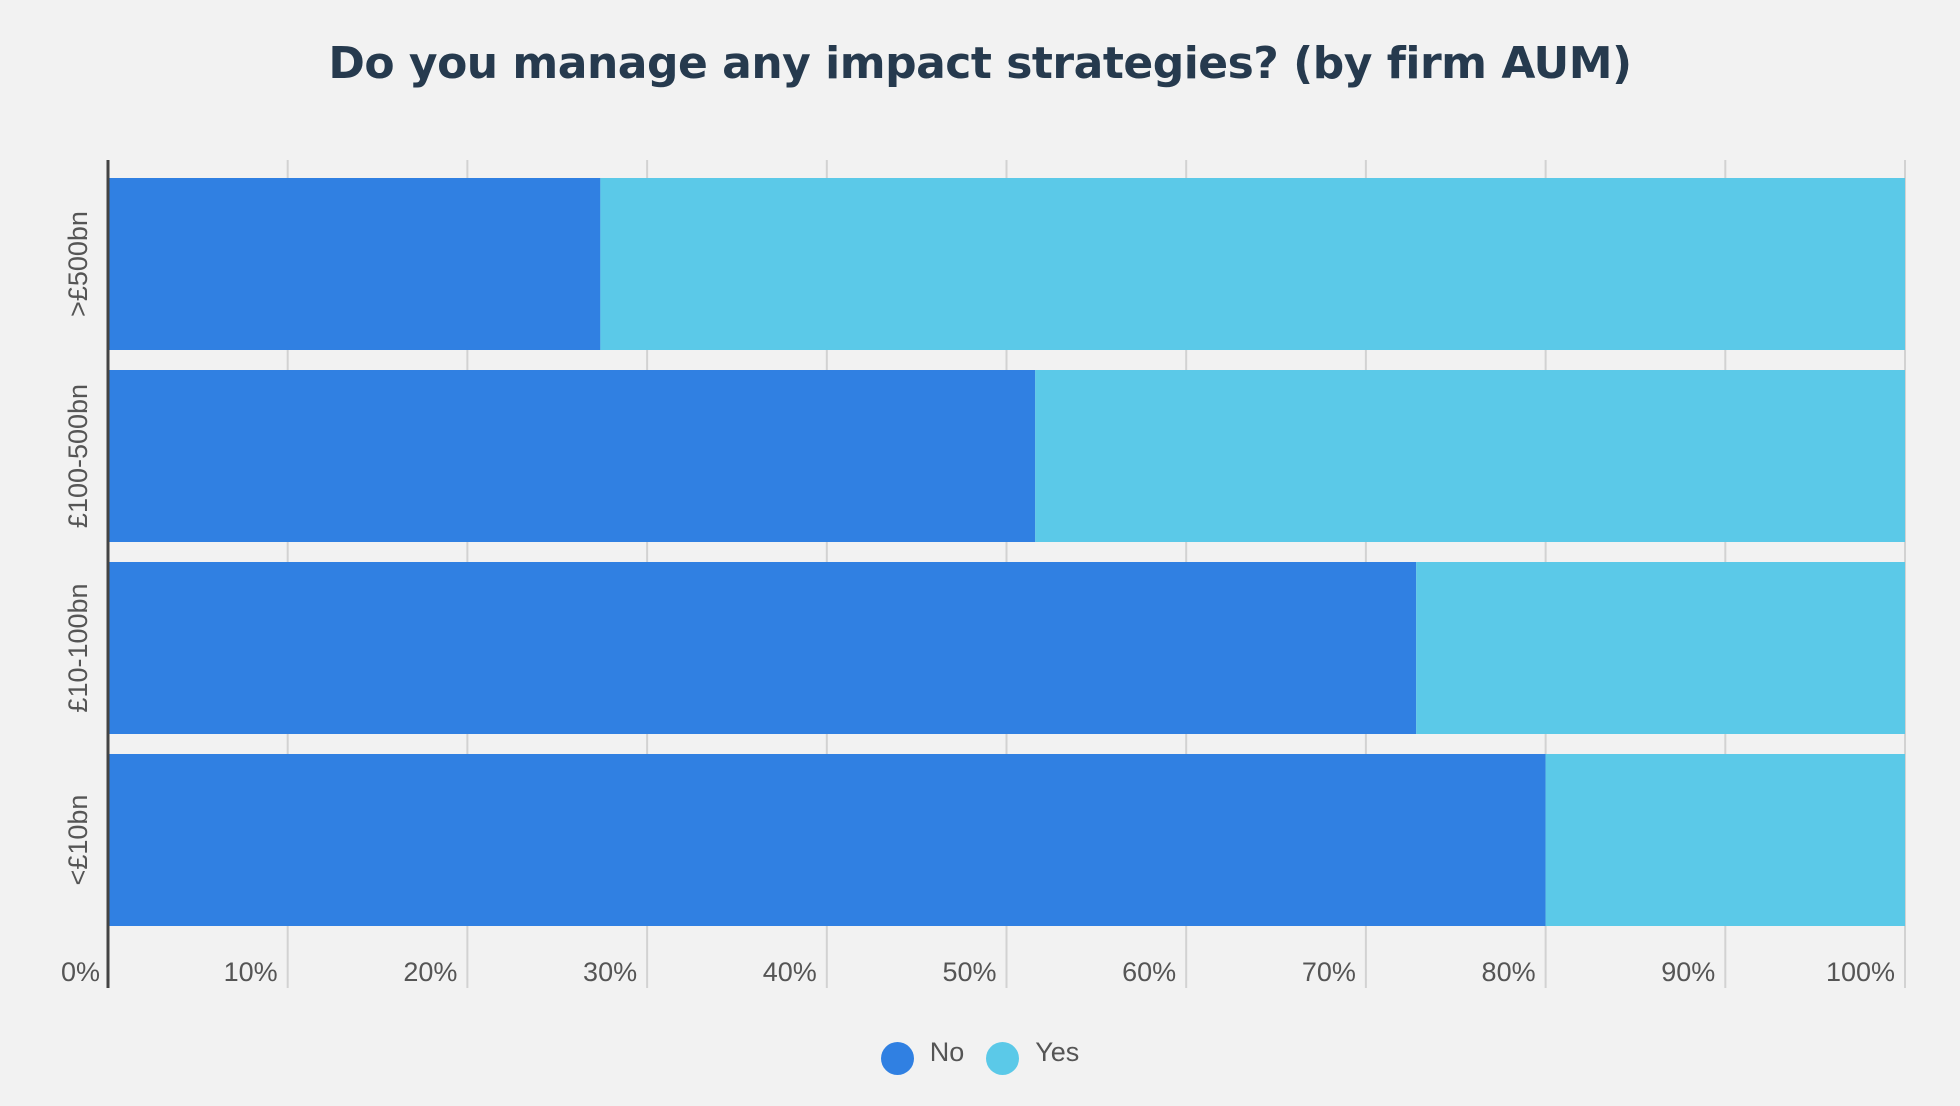 This screenshot has width=1960, height=1106. I want to click on category-label: £100-500bn, so click(78, 456).